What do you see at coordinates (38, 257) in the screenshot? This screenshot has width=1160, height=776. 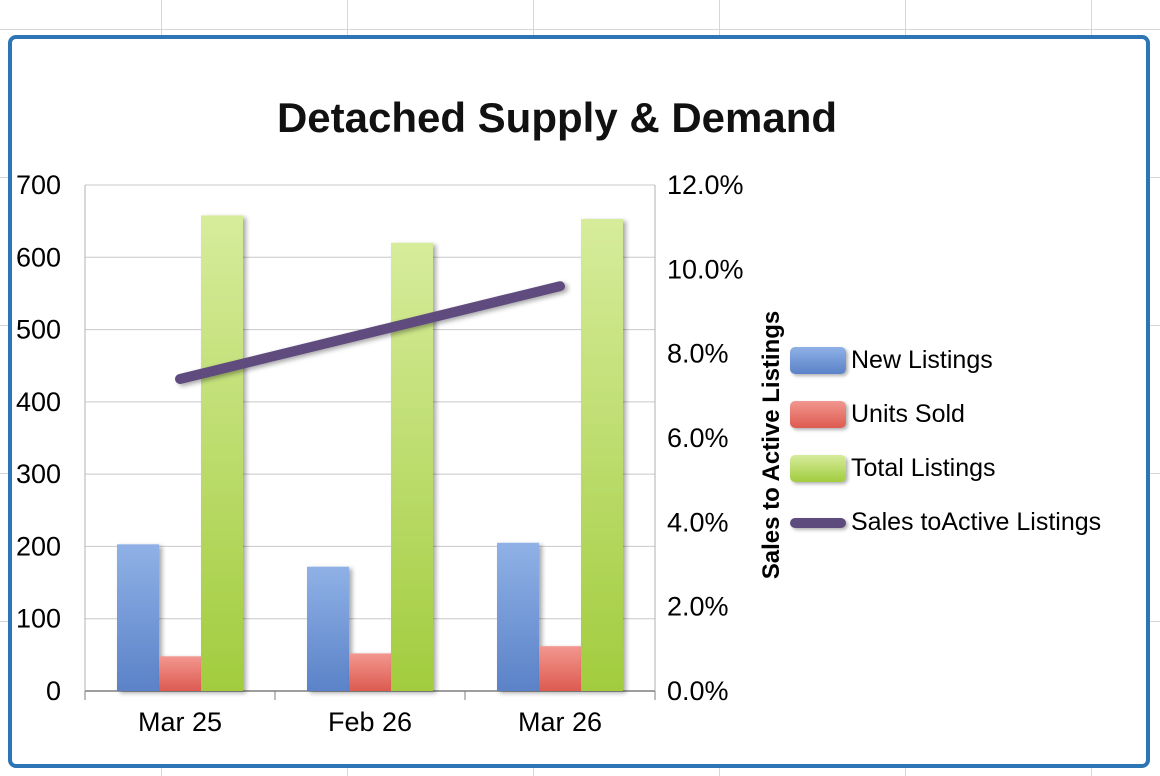 I see `left-axis-tick-label: 600` at bounding box center [38, 257].